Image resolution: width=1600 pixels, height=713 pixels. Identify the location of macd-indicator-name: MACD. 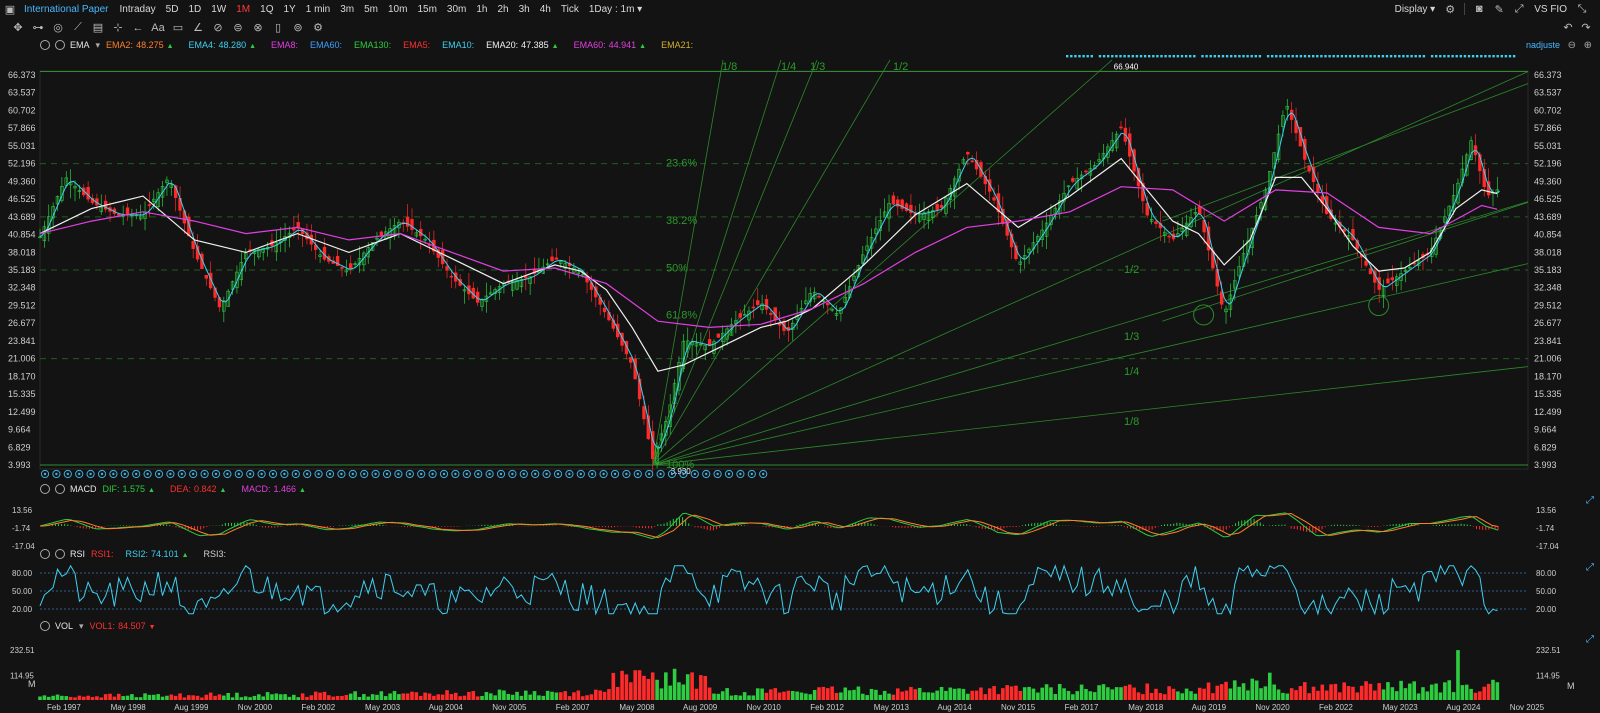
(83, 489).